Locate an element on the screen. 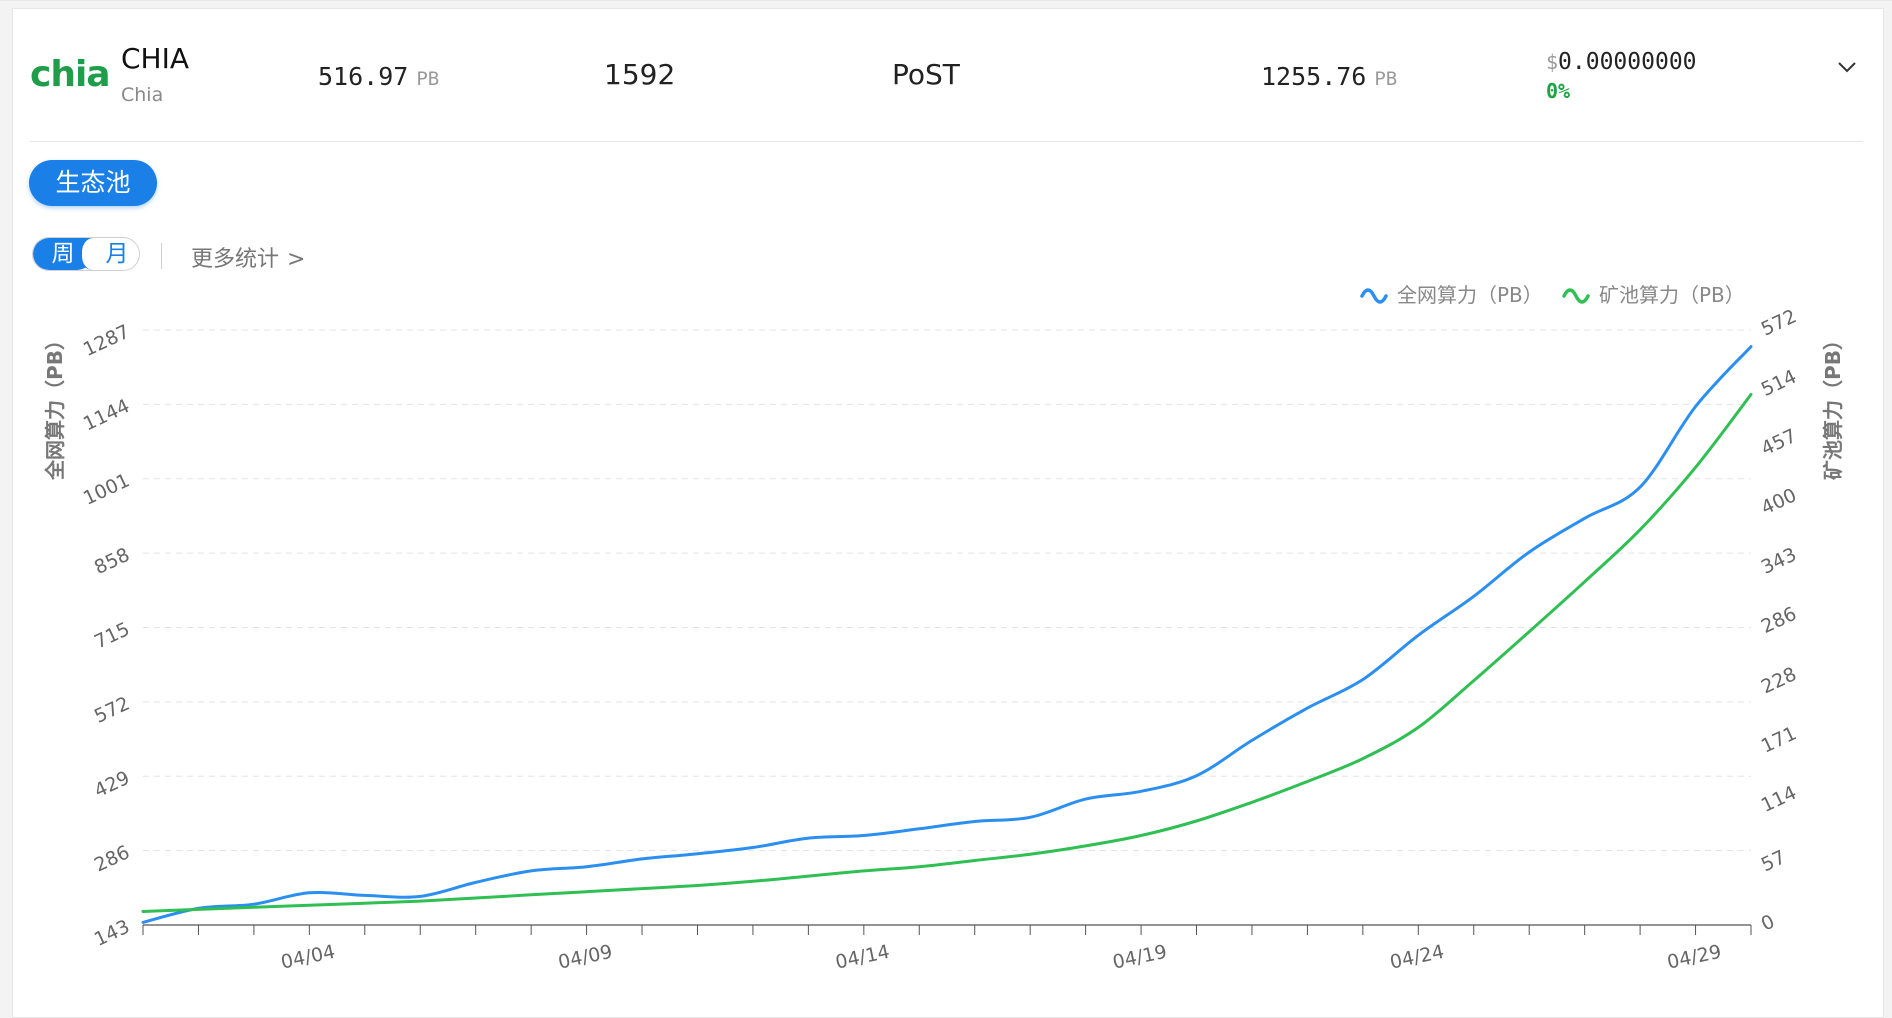  x-tick-label: 04/09 is located at coordinates (585, 957).